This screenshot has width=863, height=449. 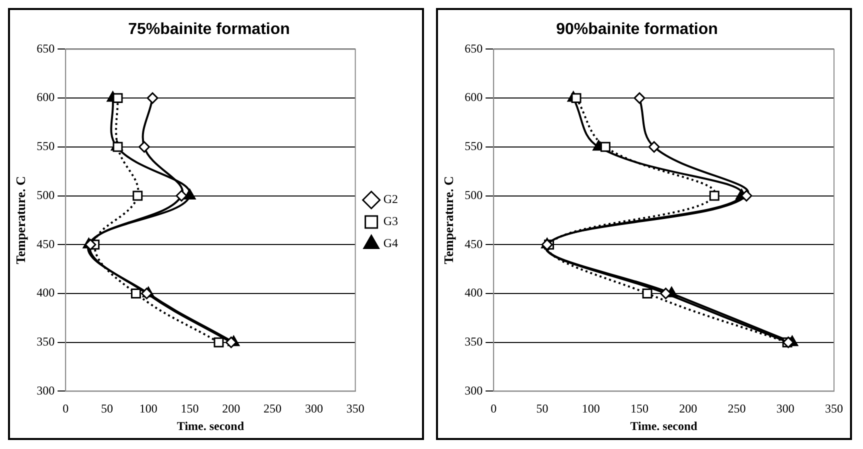 I want to click on legend-label: G4, so click(x=390, y=243).